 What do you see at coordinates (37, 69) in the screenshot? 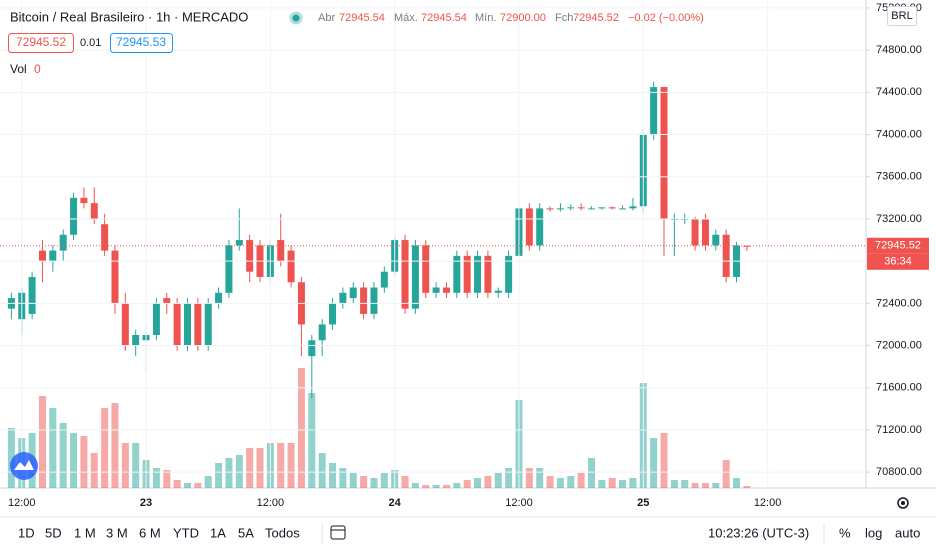
I see `volume-value: 0` at bounding box center [37, 69].